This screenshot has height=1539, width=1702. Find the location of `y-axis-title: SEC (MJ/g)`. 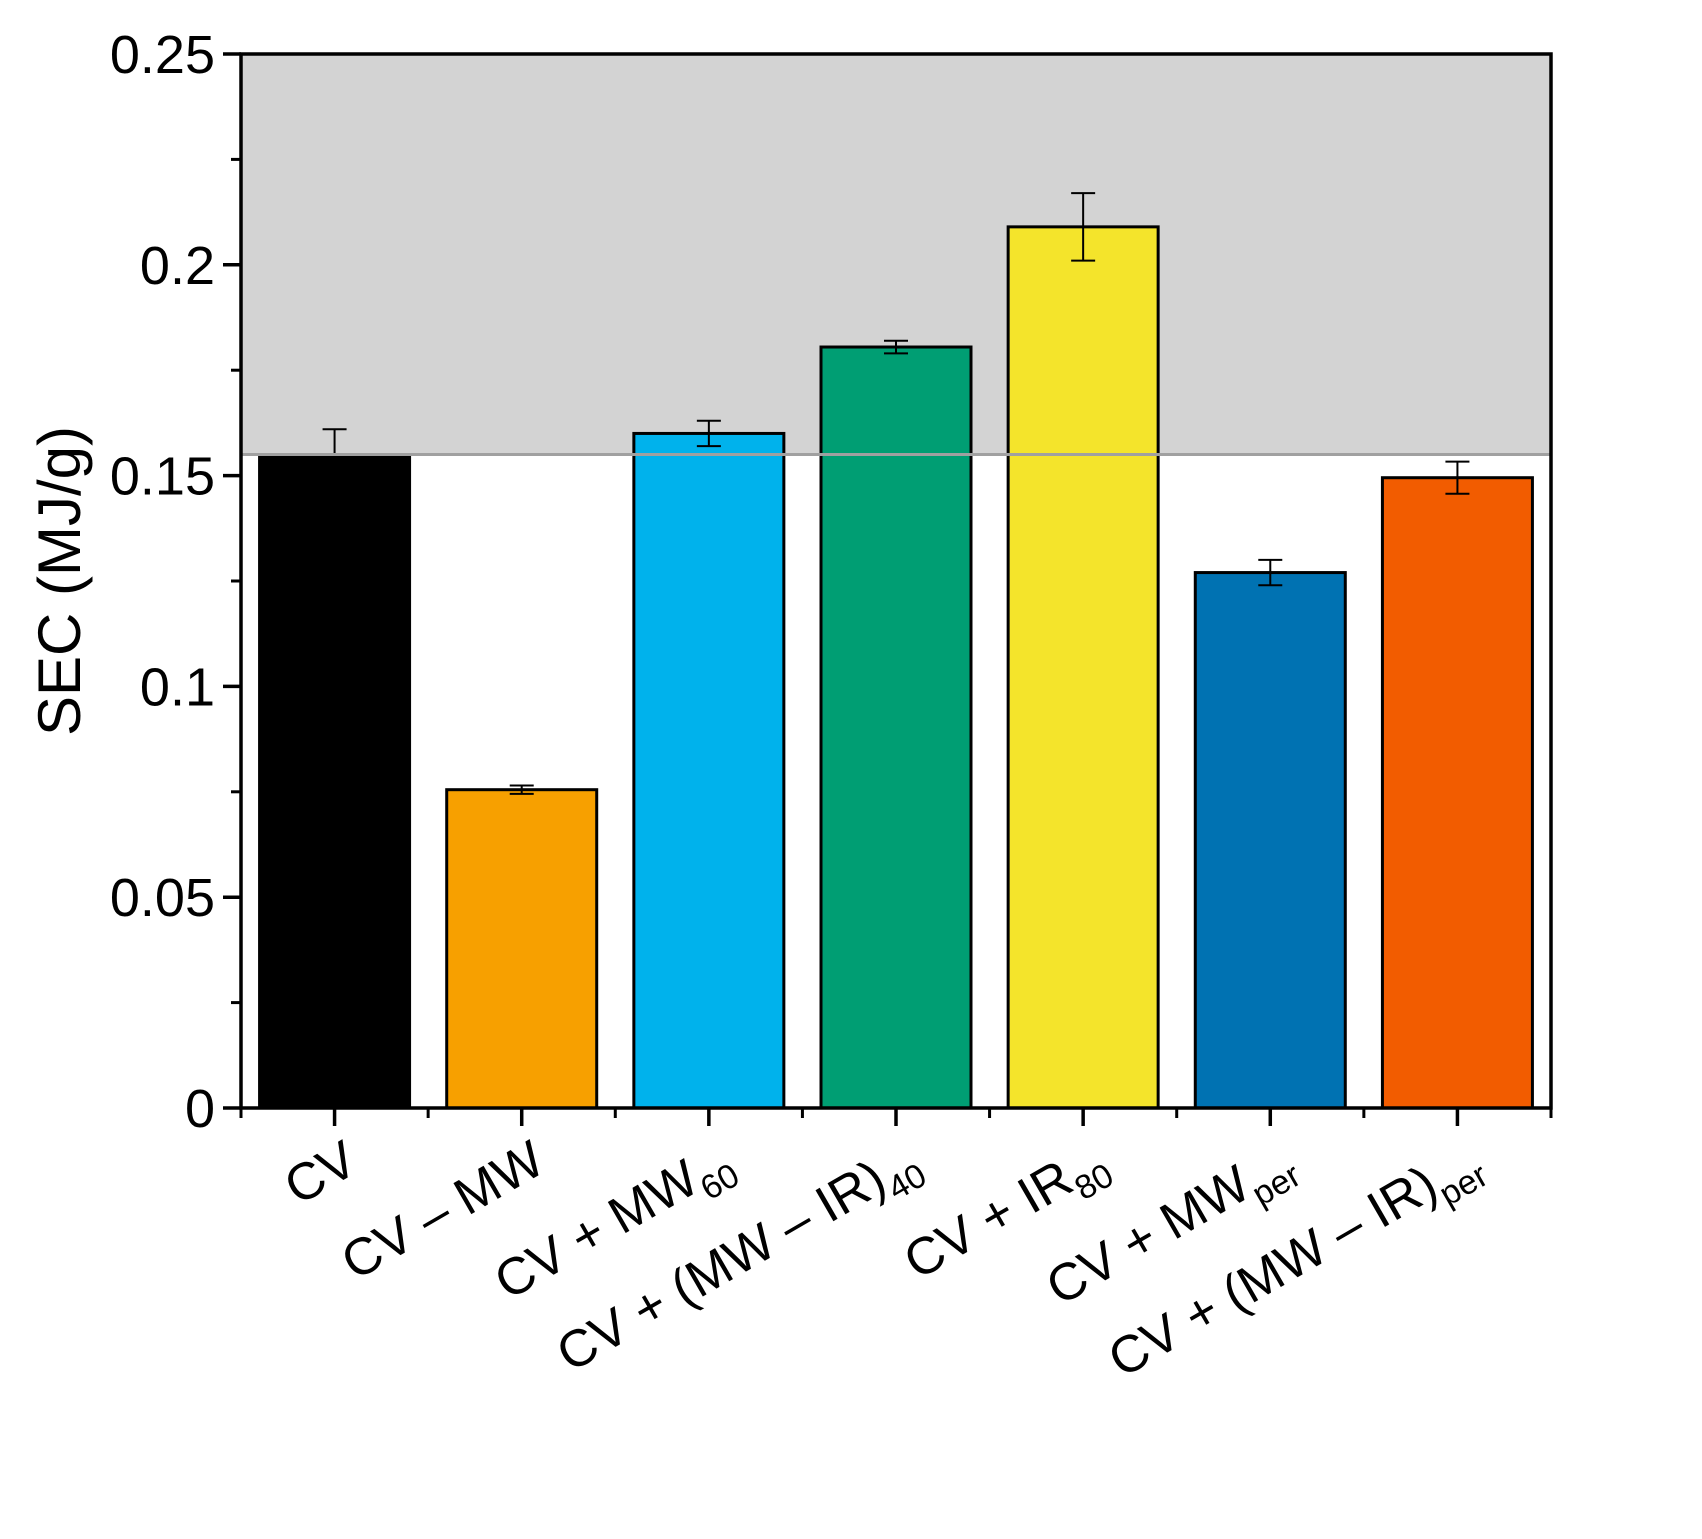

y-axis-title: SEC (MJ/g) is located at coordinates (59, 581).